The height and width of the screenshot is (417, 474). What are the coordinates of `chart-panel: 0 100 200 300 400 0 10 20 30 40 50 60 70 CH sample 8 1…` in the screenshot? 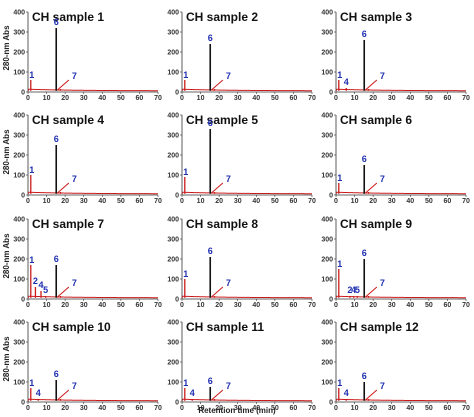 It's located at (241, 262).